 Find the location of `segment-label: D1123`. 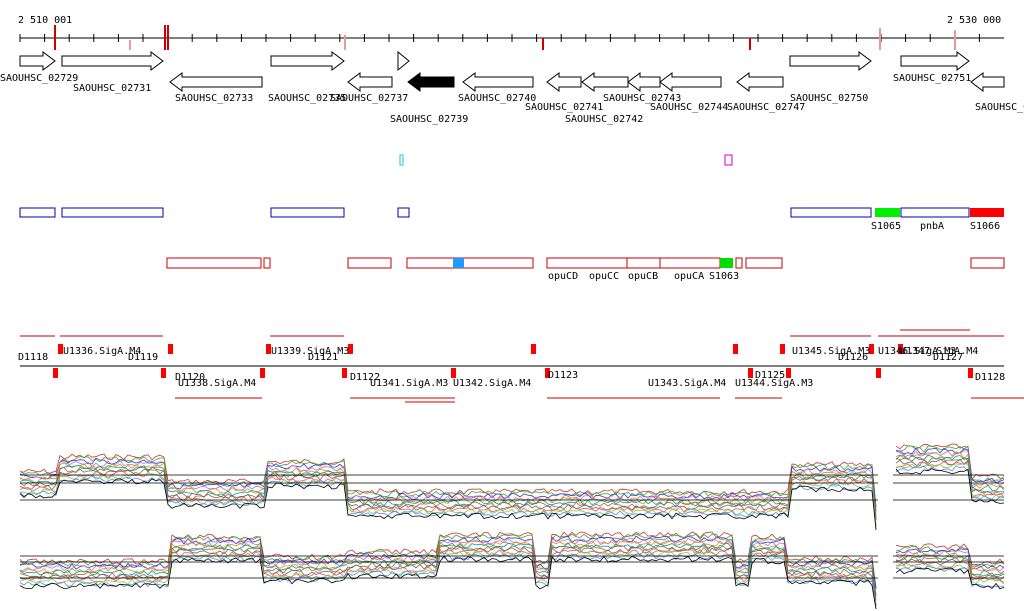

segment-label: D1123 is located at coordinates (563, 375).